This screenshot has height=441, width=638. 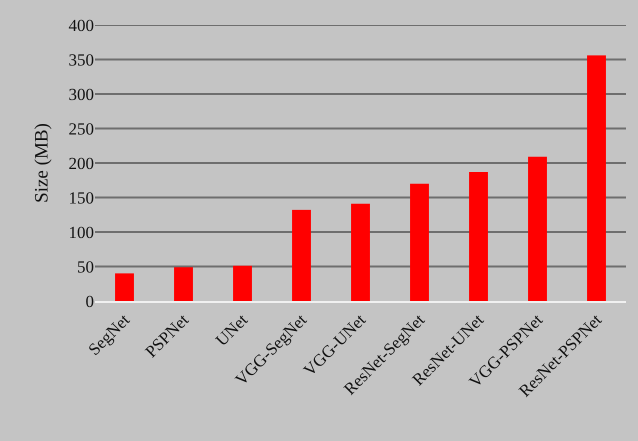 I want to click on y-tick-label: 350, so click(x=81, y=60).